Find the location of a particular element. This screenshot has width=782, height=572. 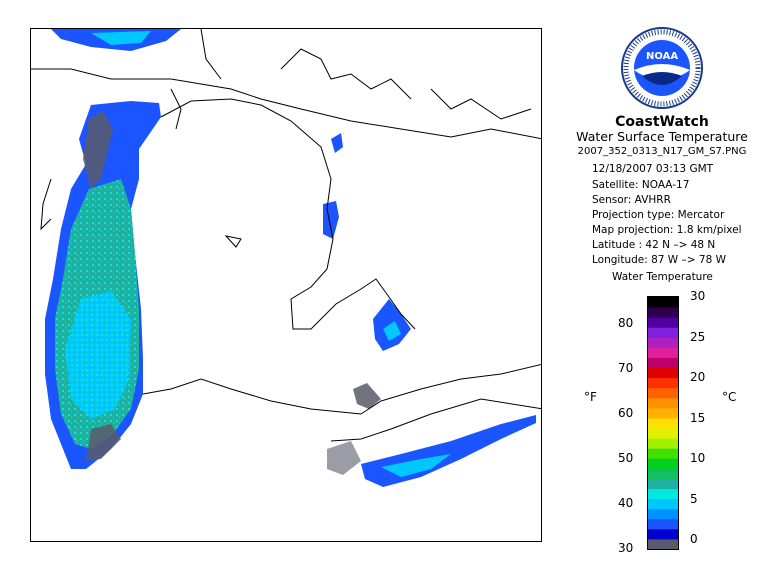

tick-celsius: 20 is located at coordinates (698, 377).